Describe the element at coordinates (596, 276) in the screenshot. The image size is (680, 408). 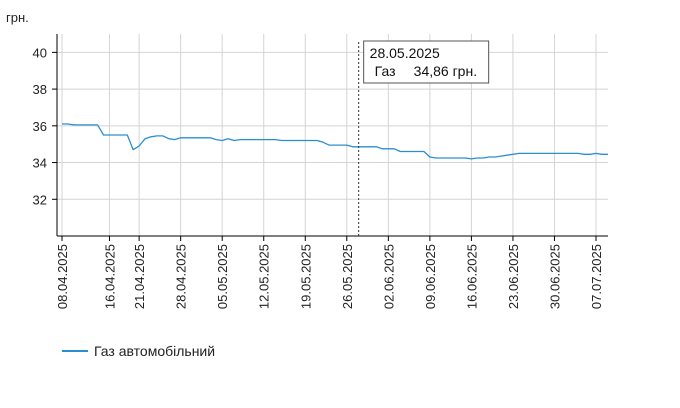
I see `x-tick-label: 07.07.2025` at that location.